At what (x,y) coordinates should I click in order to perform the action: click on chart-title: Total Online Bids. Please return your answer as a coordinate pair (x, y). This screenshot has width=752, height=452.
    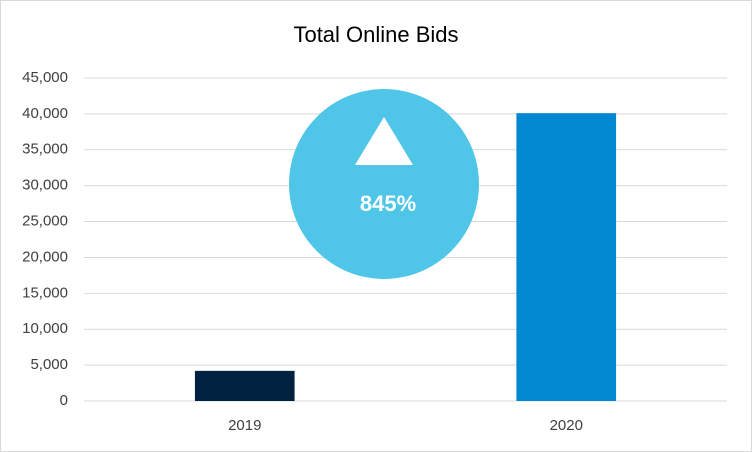
    Looking at the image, I should click on (375, 34).